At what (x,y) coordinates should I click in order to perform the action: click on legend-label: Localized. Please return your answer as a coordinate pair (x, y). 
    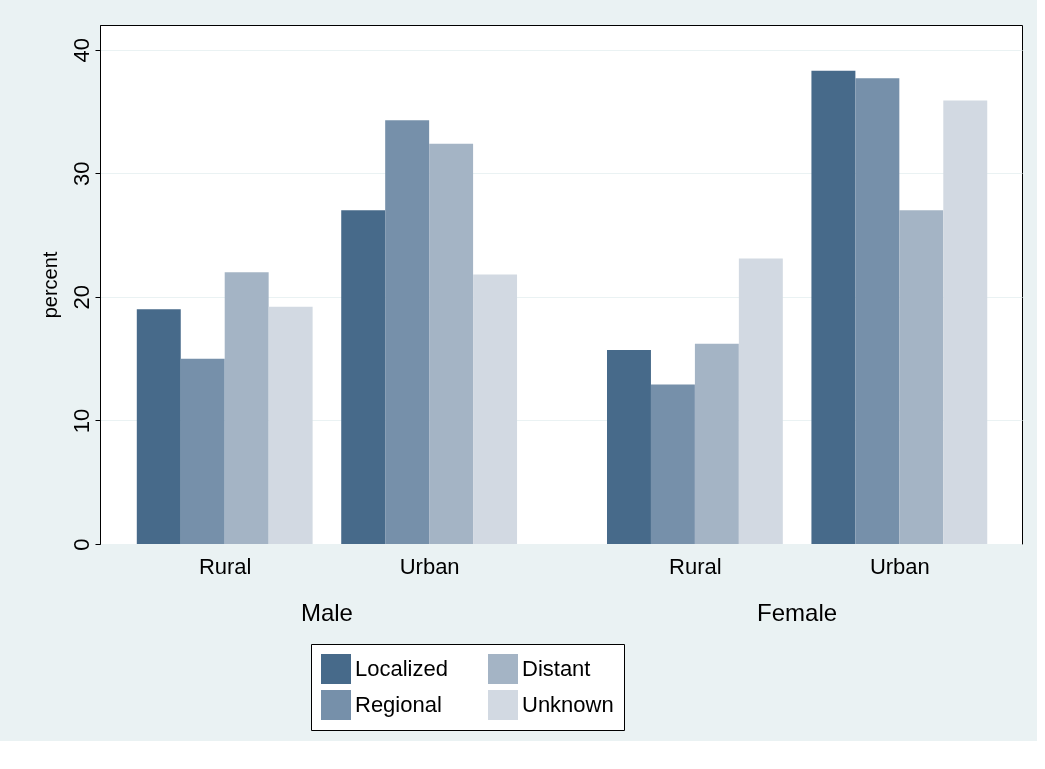
    Looking at the image, I should click on (401, 668).